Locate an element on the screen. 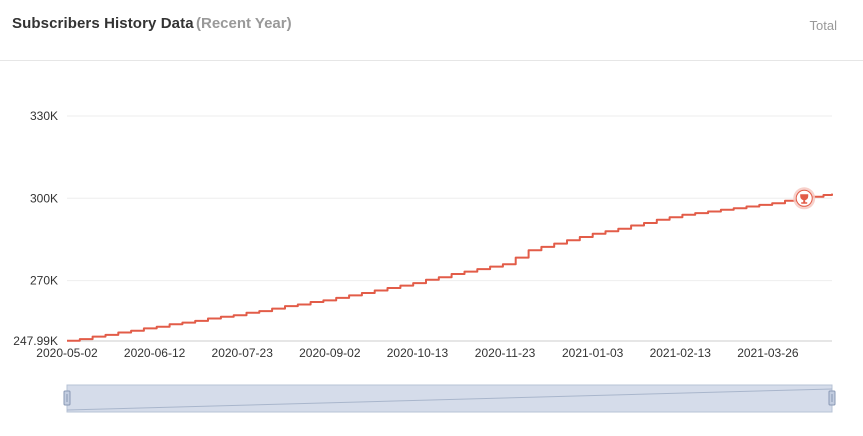 The height and width of the screenshot is (436, 863). y-tick-label-2: 300K is located at coordinates (44, 198).